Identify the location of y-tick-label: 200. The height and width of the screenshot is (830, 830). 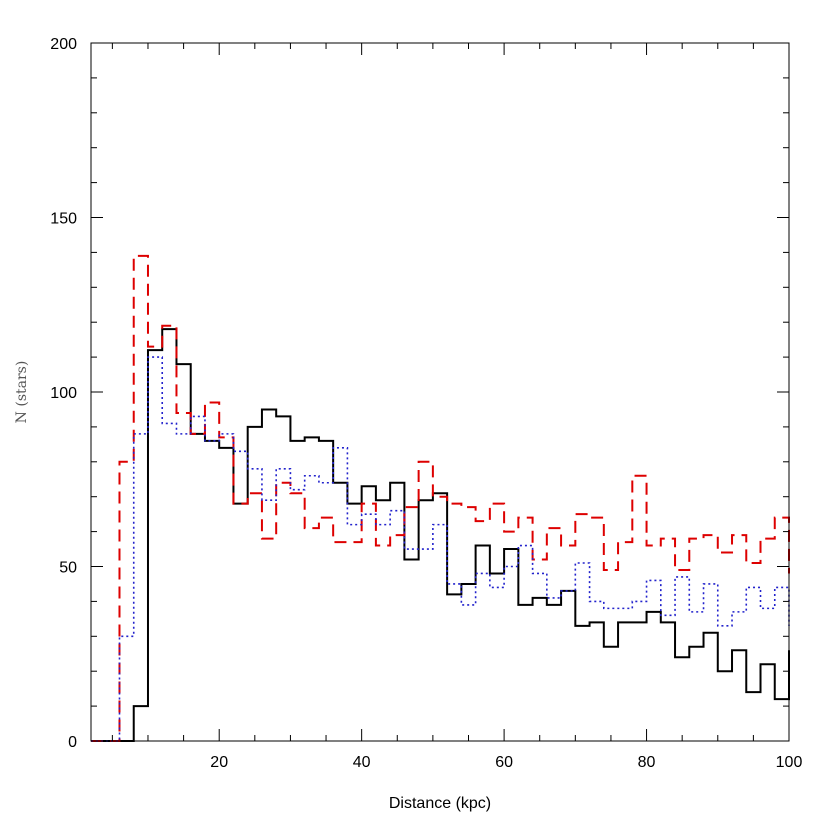
(63, 44).